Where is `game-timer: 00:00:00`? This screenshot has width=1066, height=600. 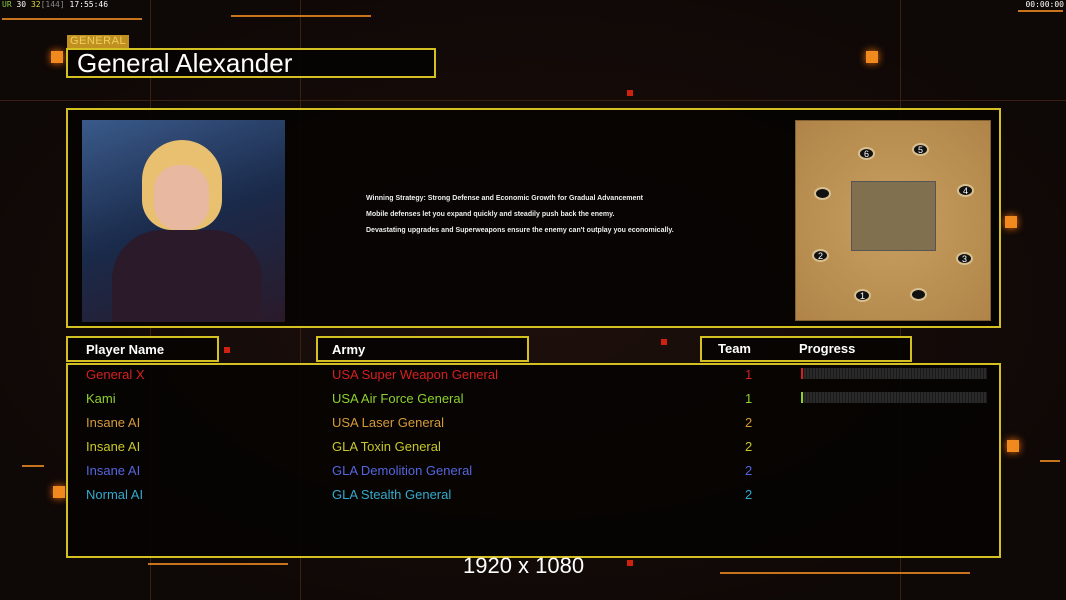
game-timer: 00:00:00 is located at coordinates (1044, 4).